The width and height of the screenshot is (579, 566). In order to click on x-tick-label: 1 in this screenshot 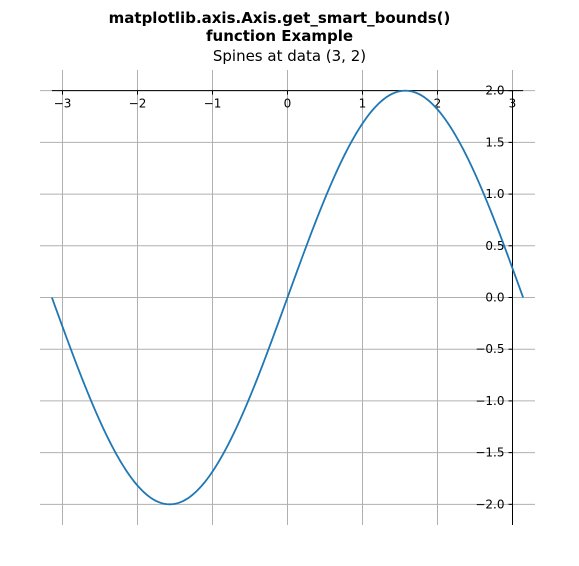, I will do `click(363, 104)`.